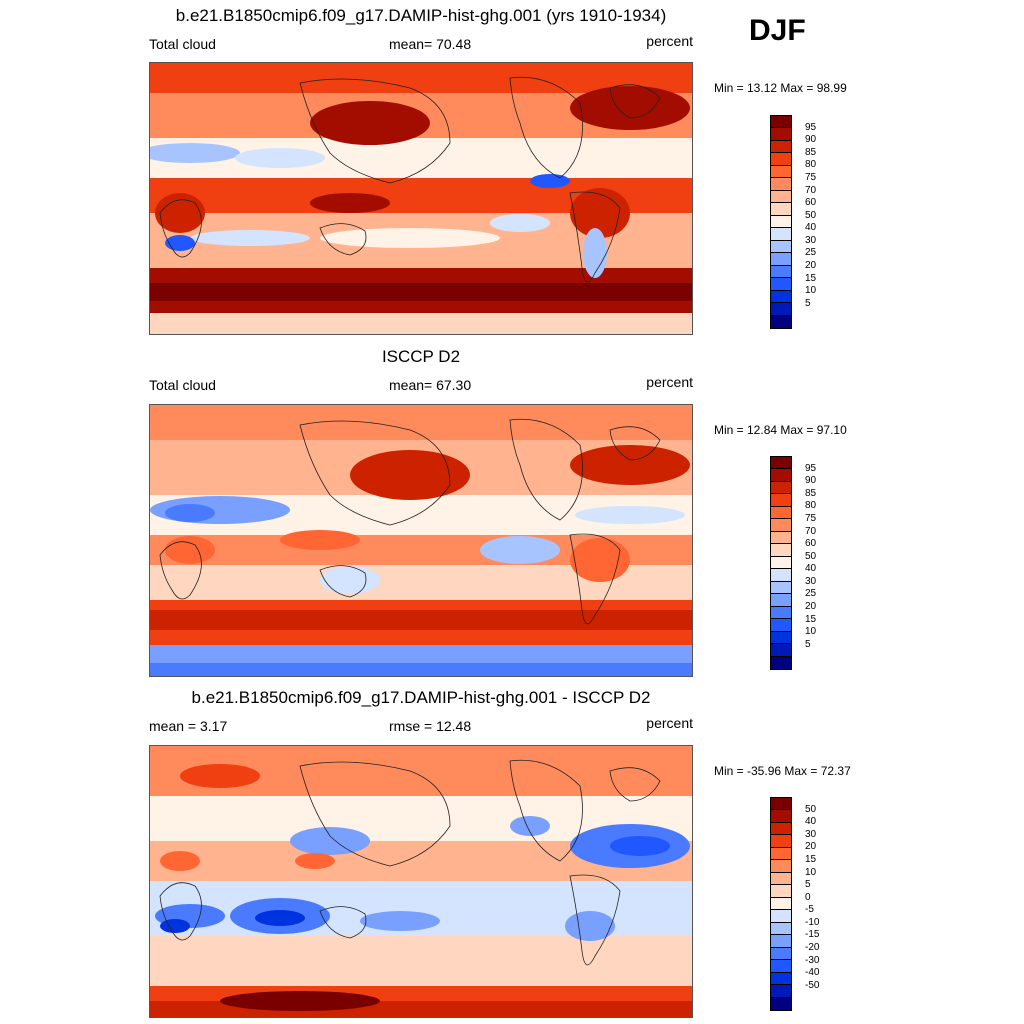  What do you see at coordinates (780, 88) in the screenshot?
I see `panel-1-minmax: Min = 13.12 Max = 98.99` at bounding box center [780, 88].